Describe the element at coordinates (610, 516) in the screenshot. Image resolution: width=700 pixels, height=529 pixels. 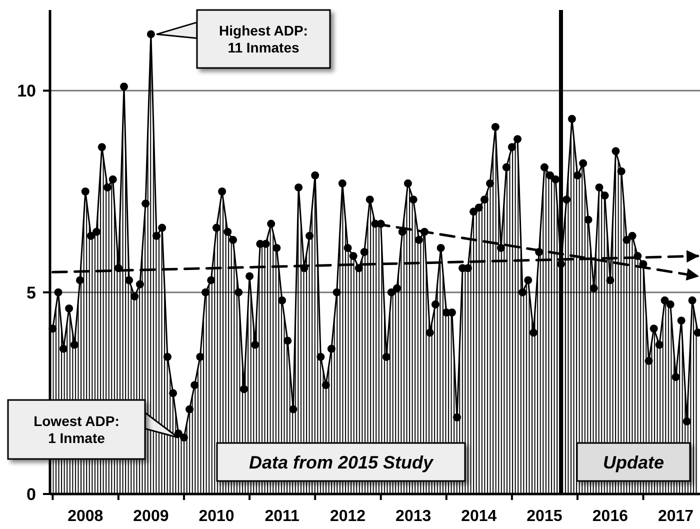
I see `x-tick-label: 2016` at that location.